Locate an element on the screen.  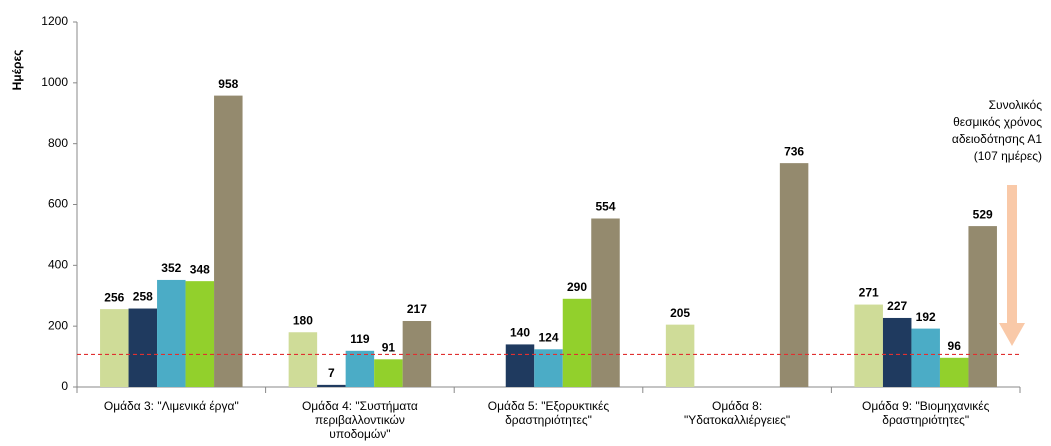
value-label: 348 is located at coordinates (200, 269).